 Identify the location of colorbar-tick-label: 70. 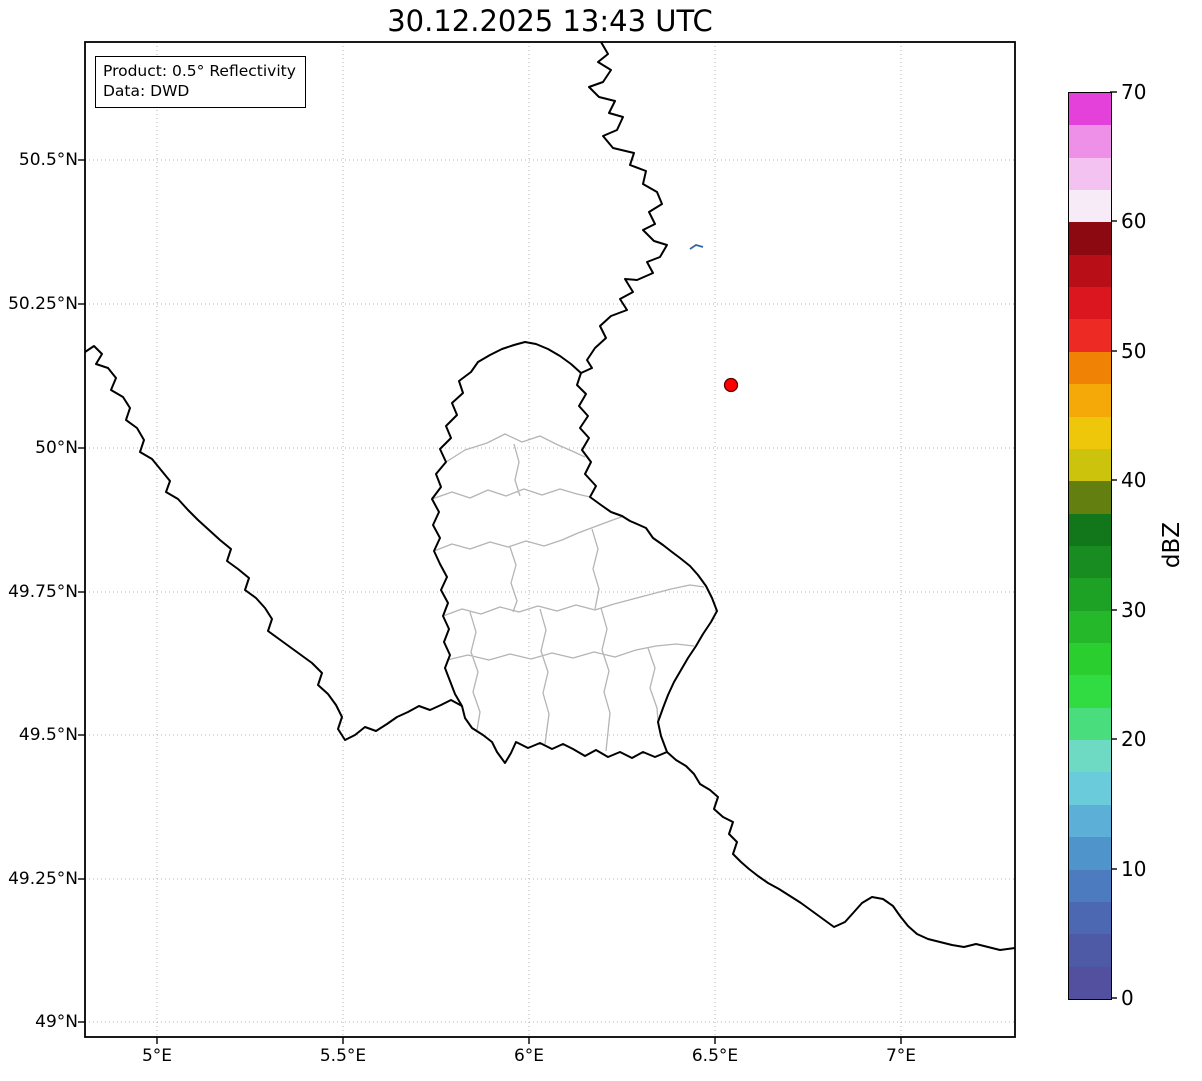
(1134, 92).